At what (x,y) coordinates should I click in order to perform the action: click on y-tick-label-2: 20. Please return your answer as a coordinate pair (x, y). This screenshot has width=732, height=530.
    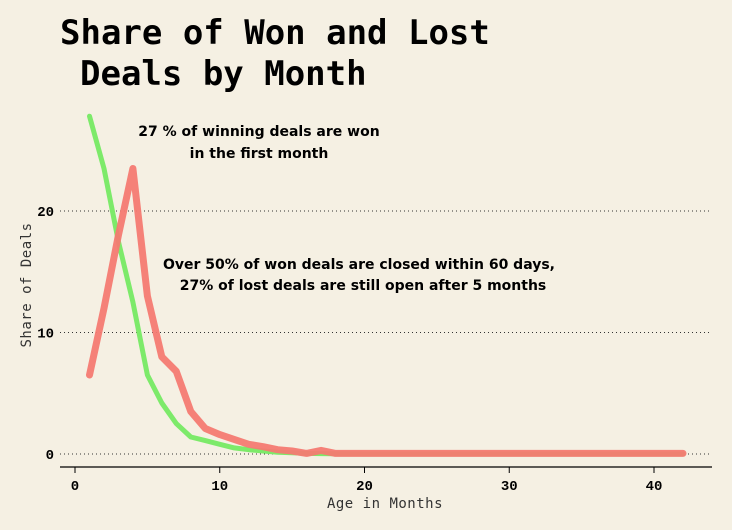
    Looking at the image, I should click on (45, 213).